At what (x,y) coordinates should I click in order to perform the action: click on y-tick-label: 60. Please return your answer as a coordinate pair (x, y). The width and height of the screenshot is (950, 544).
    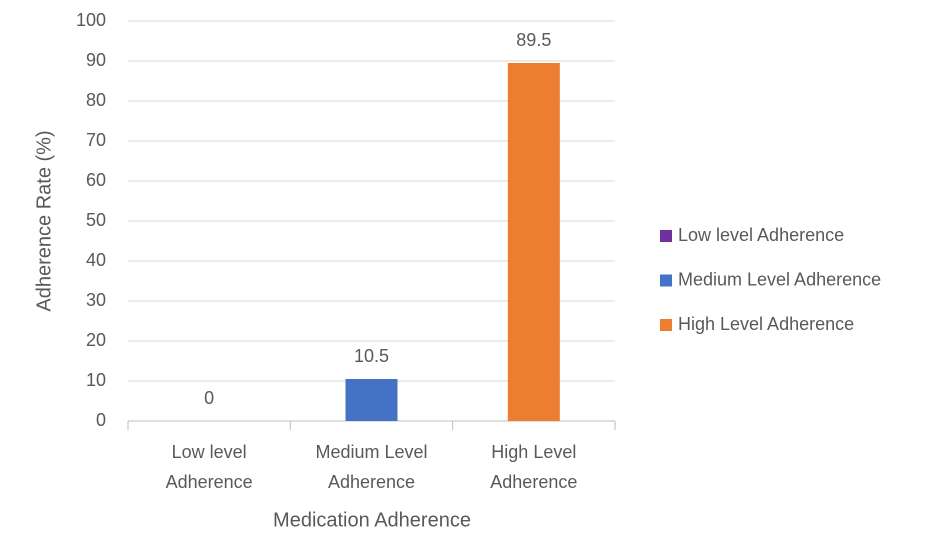
    Looking at the image, I should click on (96, 180).